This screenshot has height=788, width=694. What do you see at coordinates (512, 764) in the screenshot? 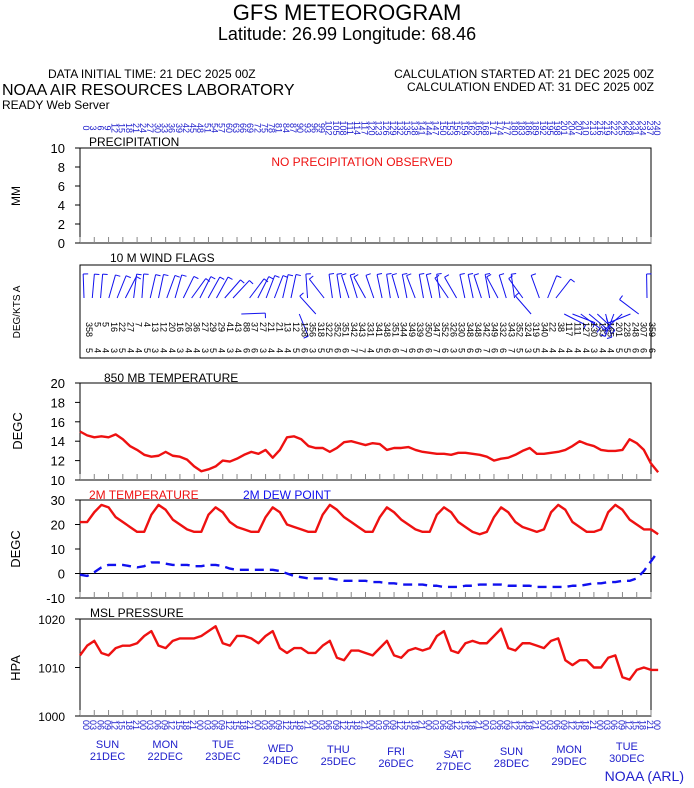
I see `date-label: 28DEC` at bounding box center [512, 764].